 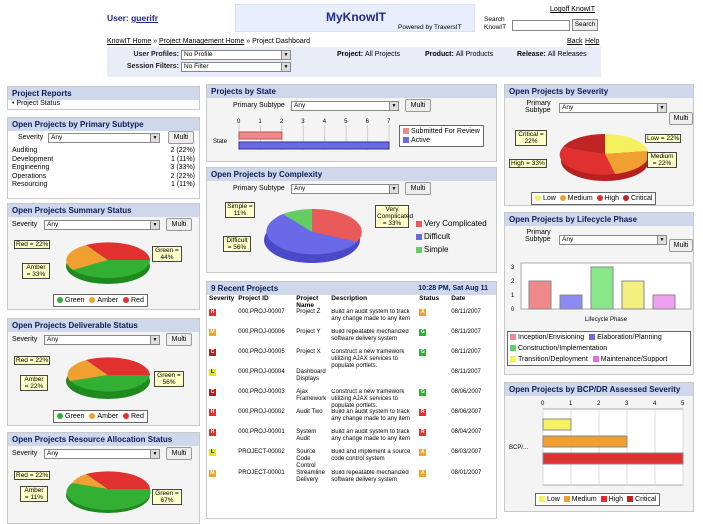 I want to click on subtype-name: Auditing, so click(x=25, y=150).